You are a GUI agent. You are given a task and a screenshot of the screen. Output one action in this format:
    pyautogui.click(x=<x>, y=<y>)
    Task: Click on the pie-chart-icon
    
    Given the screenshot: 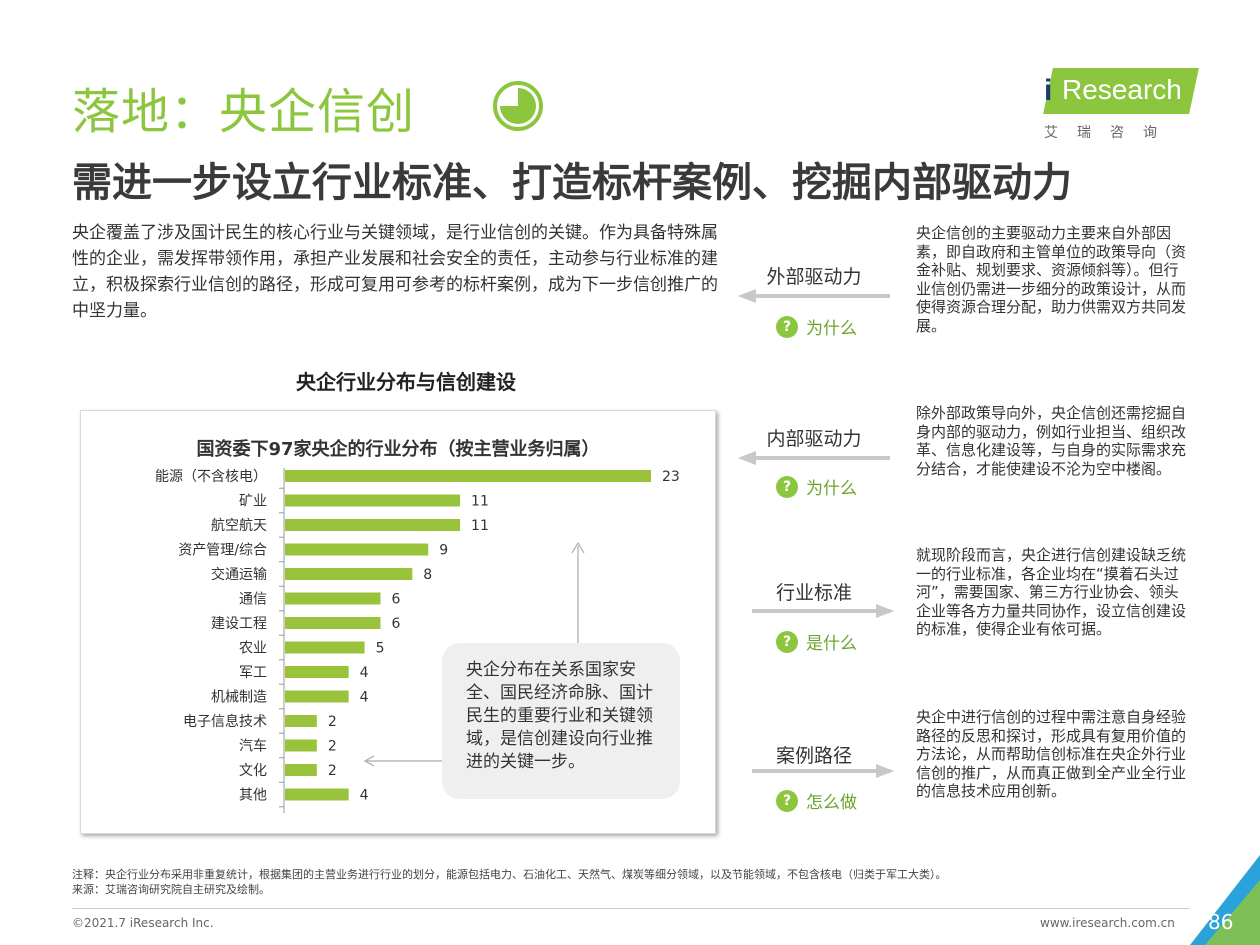 What is the action you would take?
    pyautogui.click(x=518, y=106)
    